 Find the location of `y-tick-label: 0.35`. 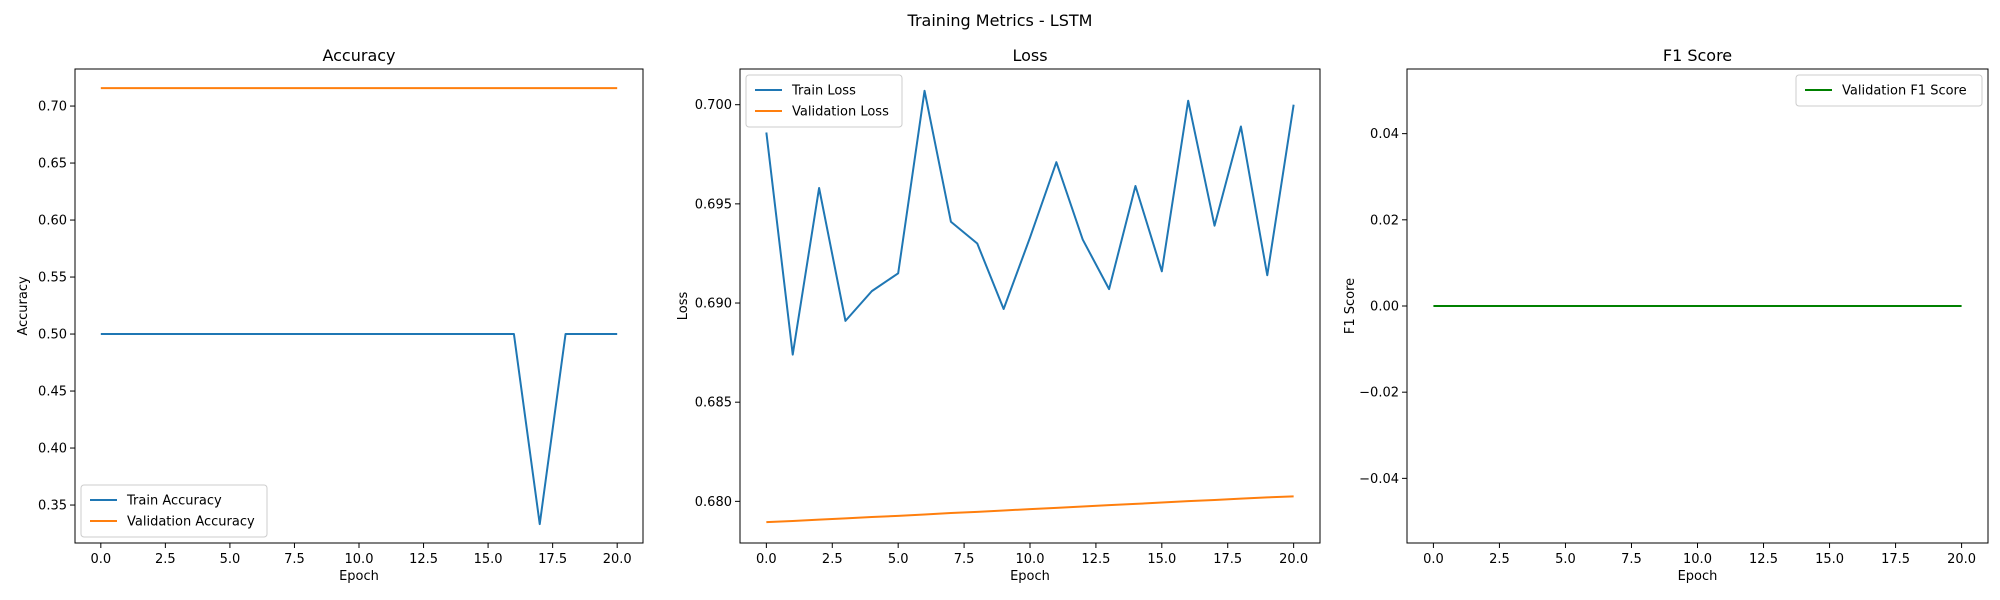

y-tick-label: 0.35 is located at coordinates (52, 506).